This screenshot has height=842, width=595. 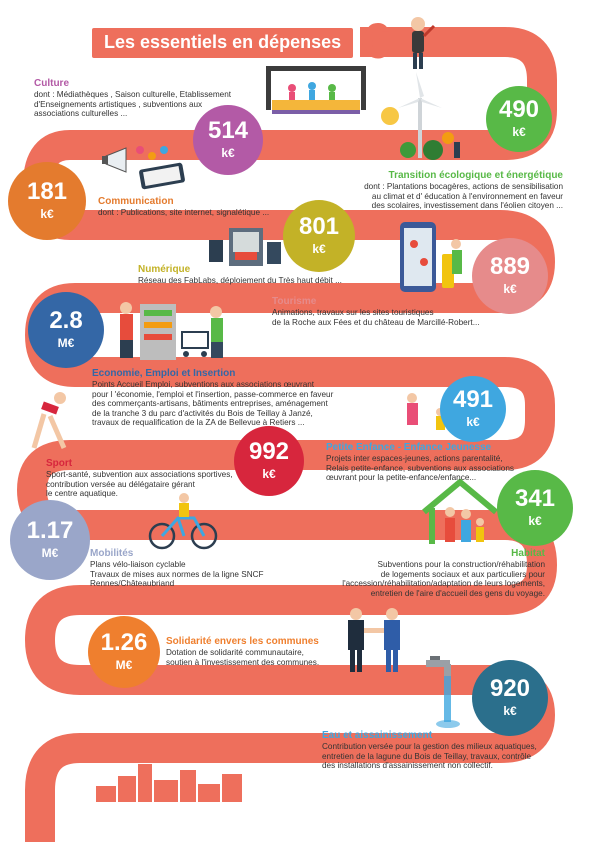 What do you see at coordinates (47, 213) in the screenshot?
I see `communication-unit: k€` at bounding box center [47, 213].